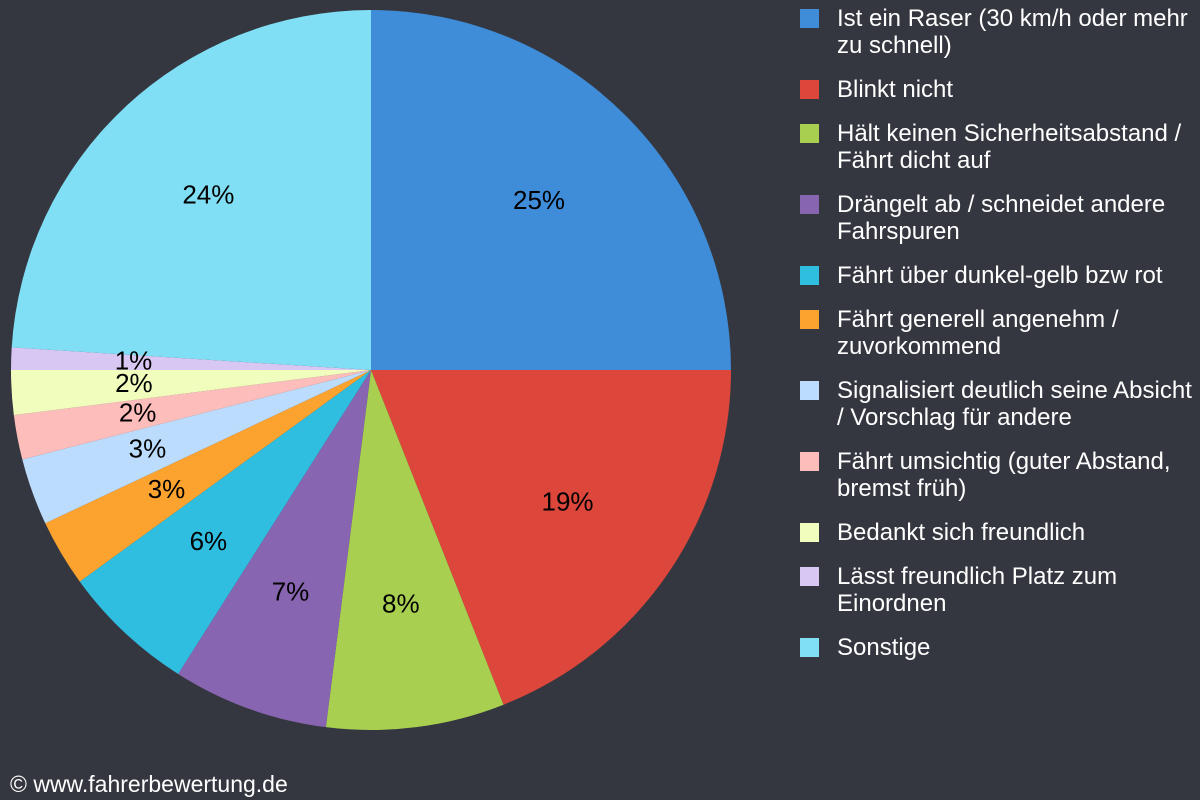 This screenshot has width=1200, height=800. I want to click on slice-label: 25%, so click(539, 200).